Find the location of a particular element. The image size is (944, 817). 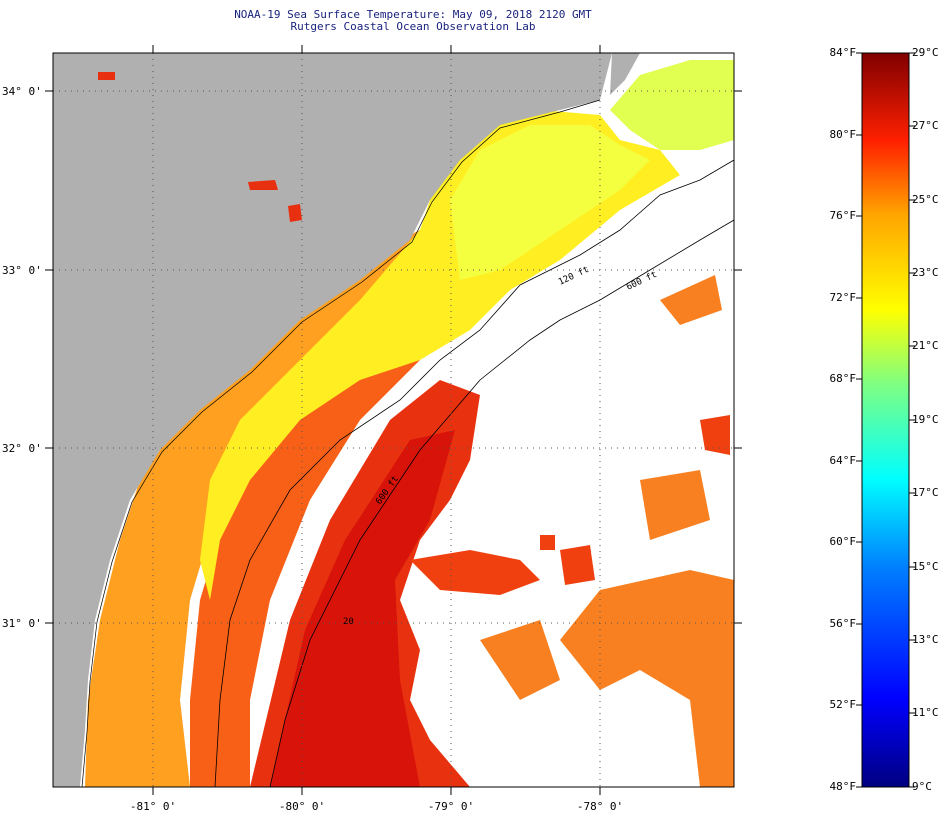

colorbar-c-label: 25°C is located at coordinates (925, 199).